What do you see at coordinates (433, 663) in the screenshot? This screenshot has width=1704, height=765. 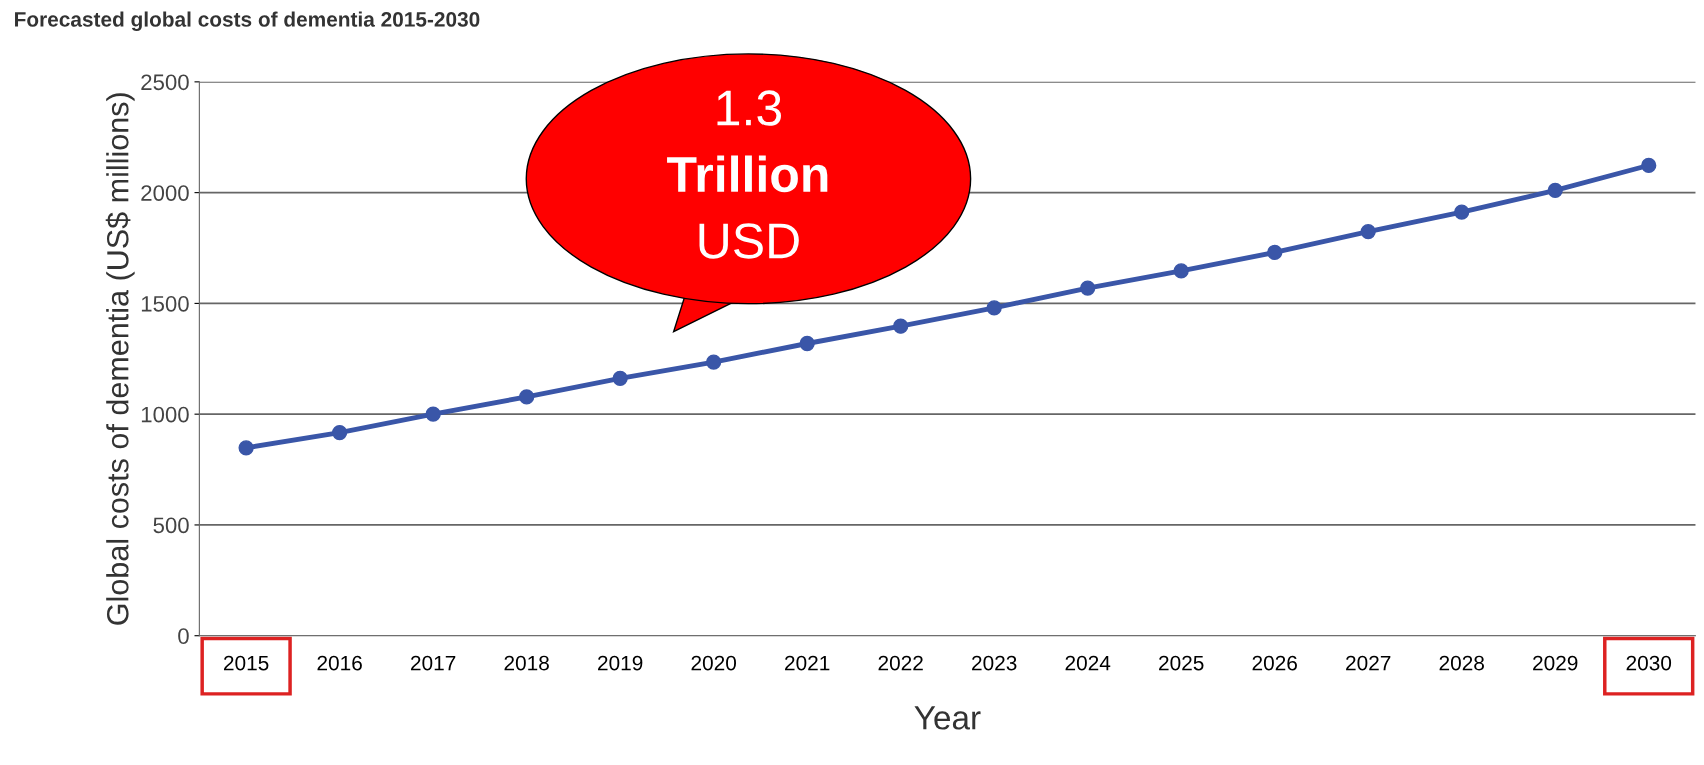 I see `x-tick-label: 2017` at bounding box center [433, 663].